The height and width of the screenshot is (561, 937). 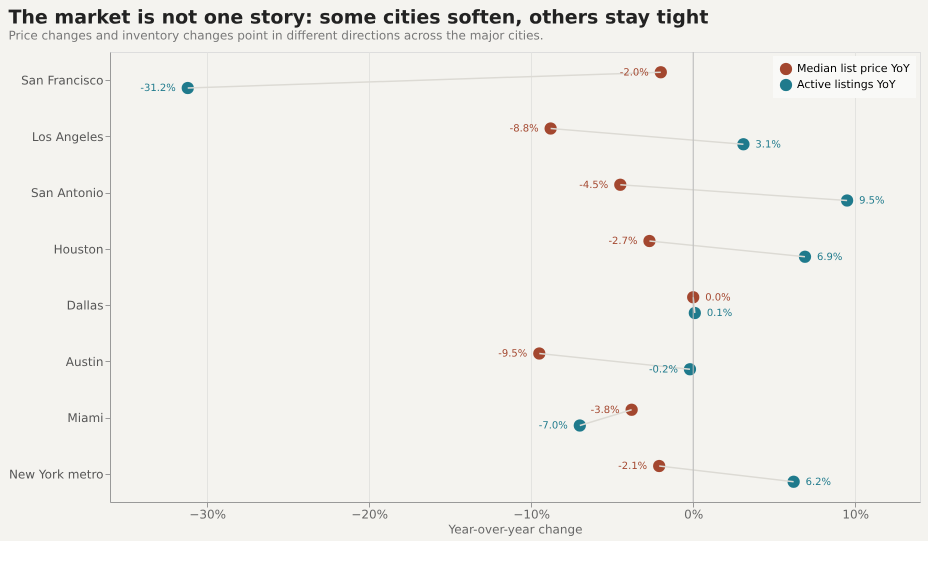 What do you see at coordinates (872, 201) in the screenshot?
I see `data-label: 9.5%` at bounding box center [872, 201].